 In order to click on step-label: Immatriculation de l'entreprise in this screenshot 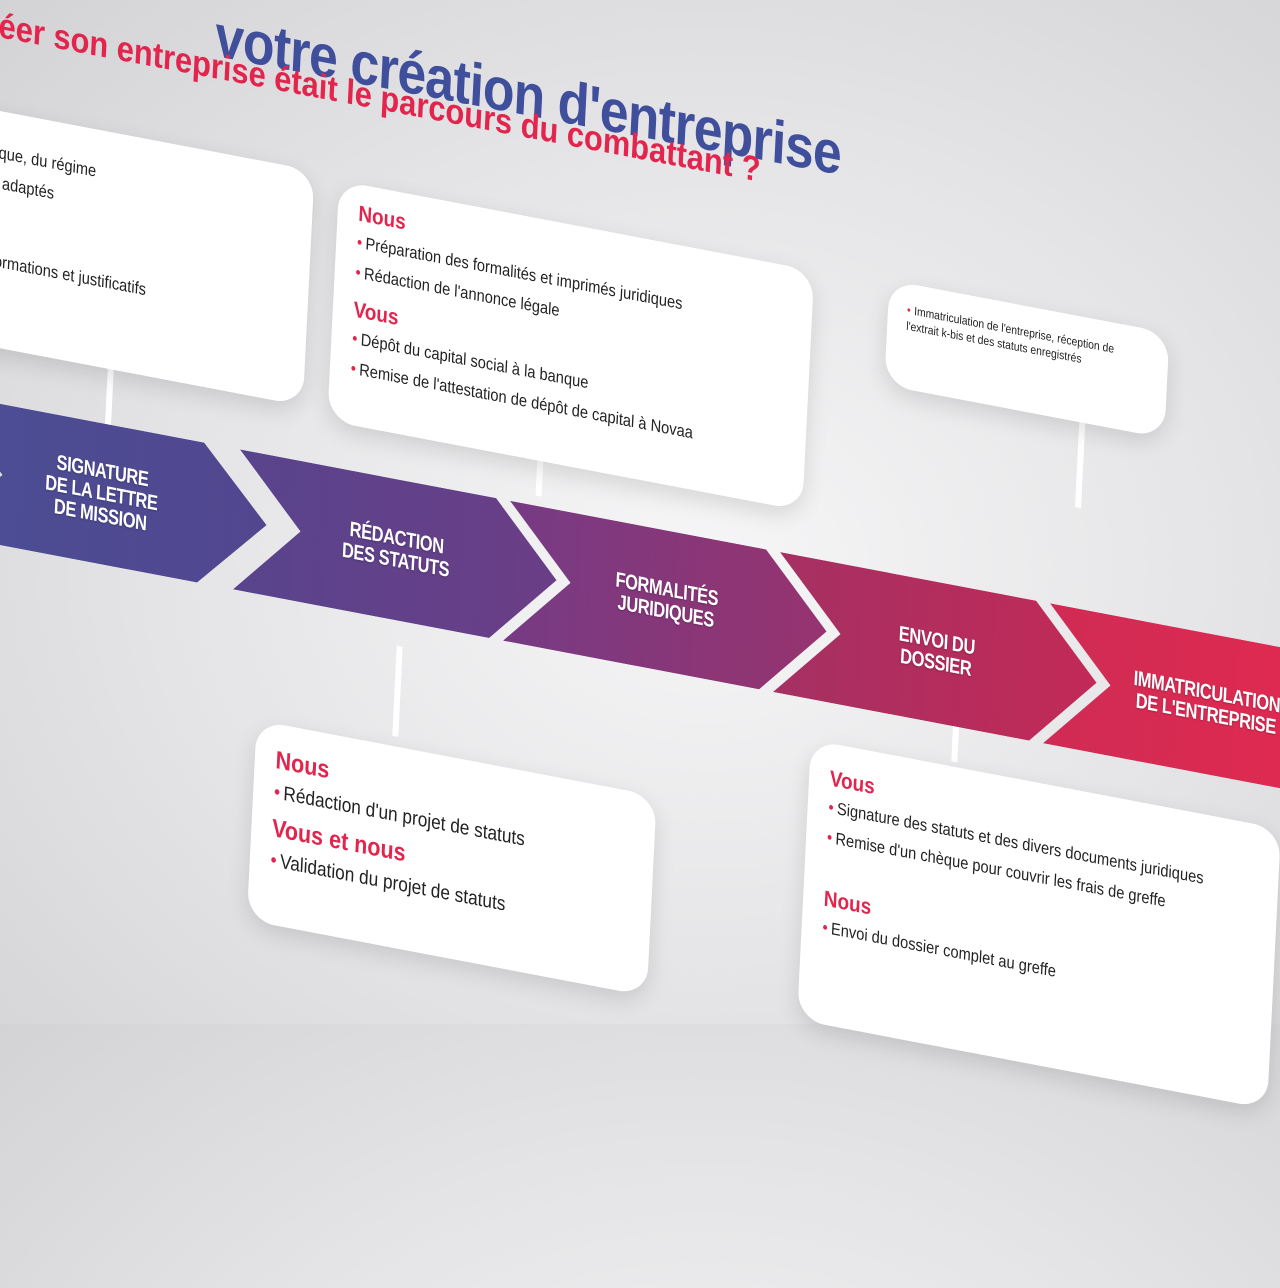, I will do `click(1206, 703)`.